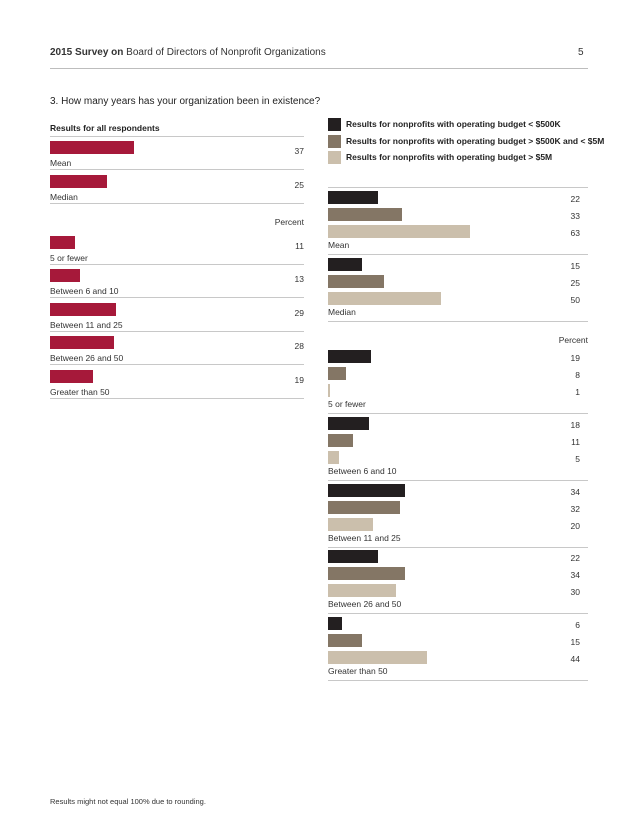 Image resolution: width=638 pixels, height=826 pixels. Describe the element at coordinates (319, 68) in the screenshot. I see `header-divider` at that location.